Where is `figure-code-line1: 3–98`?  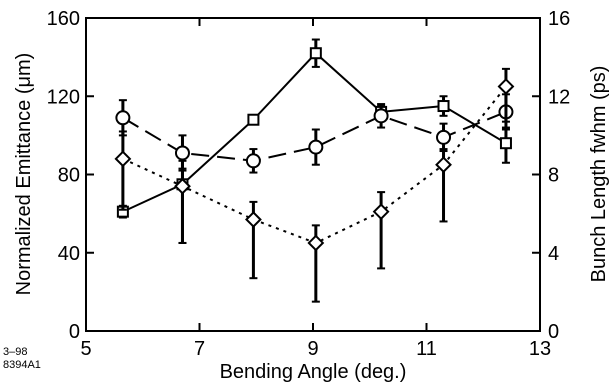 figure-code-line1: 3–98 is located at coordinates (15, 352).